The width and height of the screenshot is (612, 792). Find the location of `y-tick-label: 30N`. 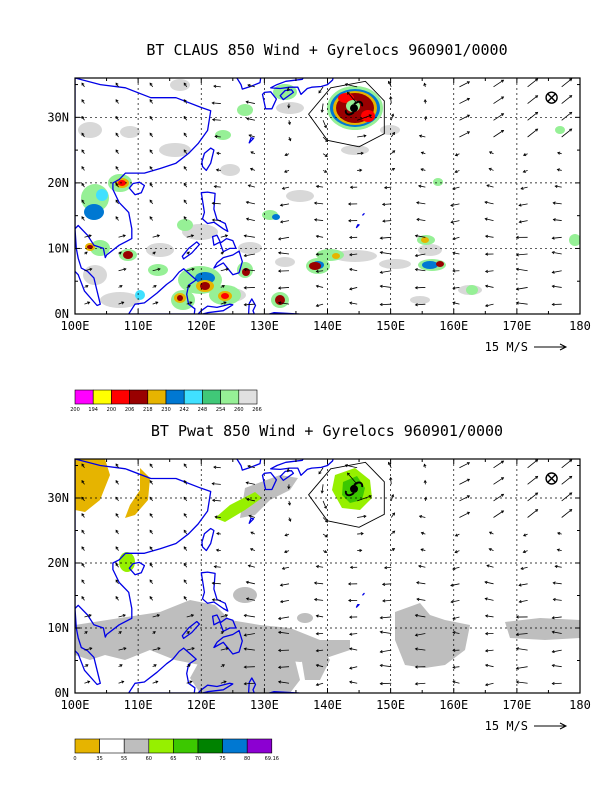

y-tick-label: 30N is located at coordinates (58, 117).